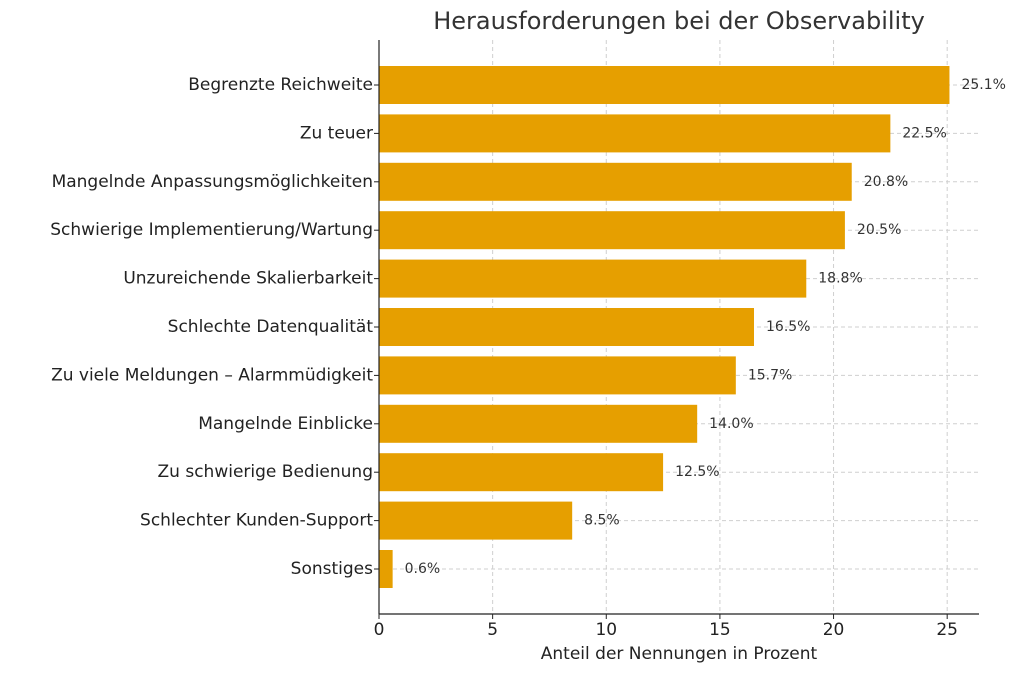  What do you see at coordinates (679, 21) in the screenshot?
I see `chart-title: Herausforderungen bei der Observability` at bounding box center [679, 21].